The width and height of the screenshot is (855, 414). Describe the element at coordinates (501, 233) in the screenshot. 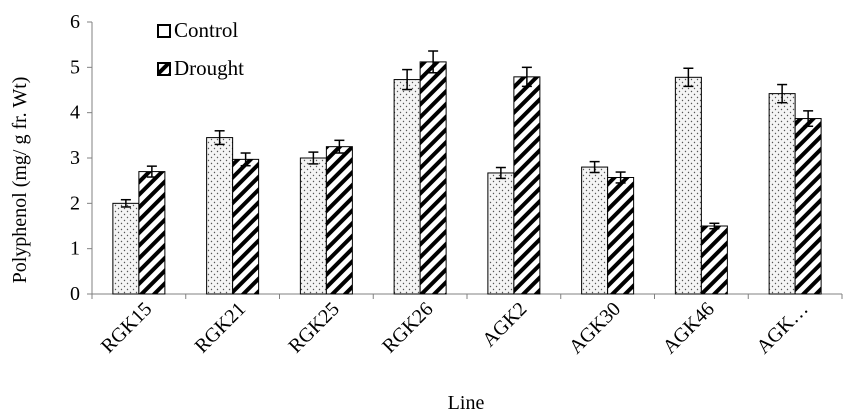

I see `bar-control-AGK2` at that location.